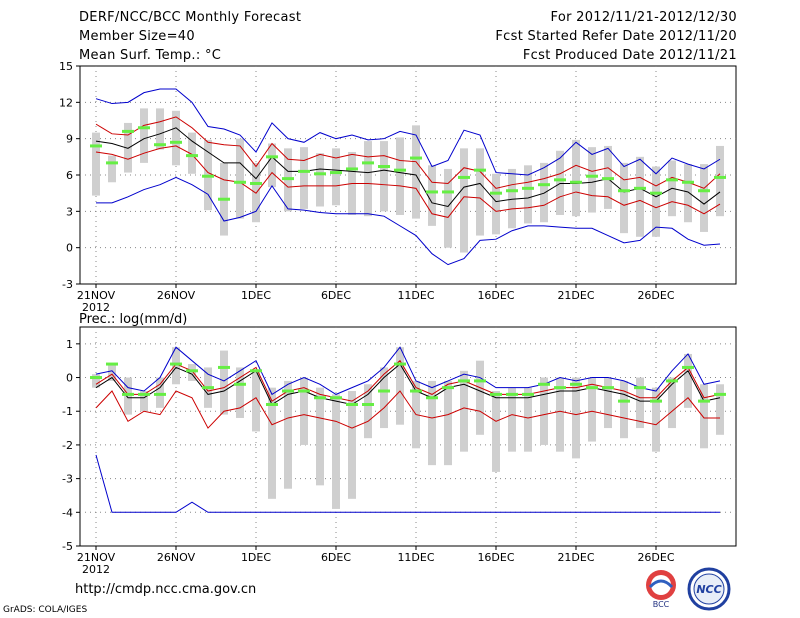 This screenshot has height=618, width=800. I want to click on source-url: http://cmdp.ncc.cma.gov.cn, so click(166, 589).